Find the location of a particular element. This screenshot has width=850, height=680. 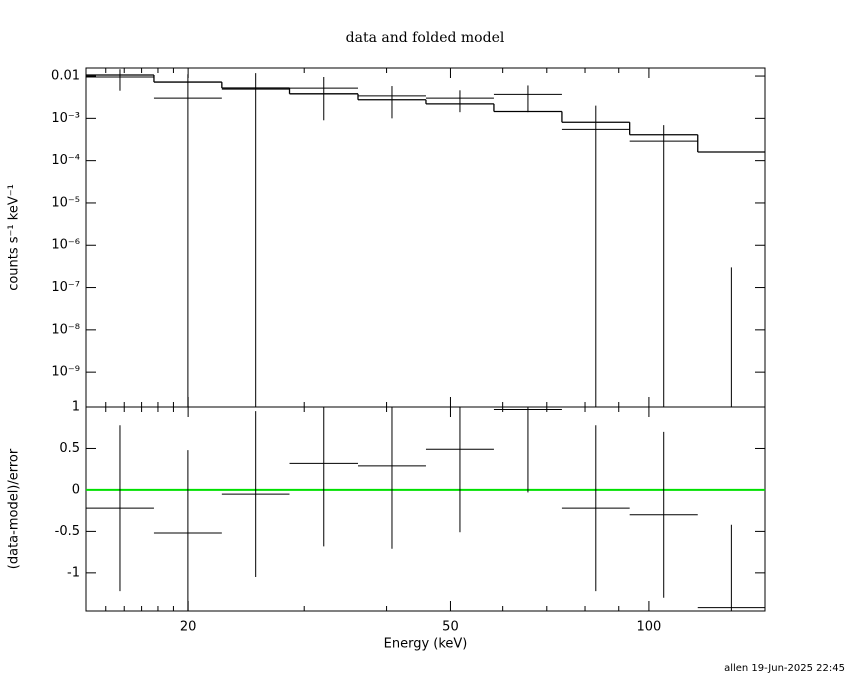

x-axis-label: Energy (keV) is located at coordinates (426, 644).